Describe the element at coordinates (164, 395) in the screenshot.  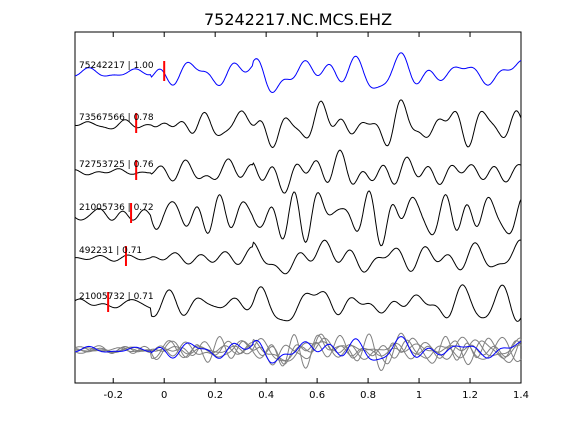
I see `x-tick-label: 0` at that location.